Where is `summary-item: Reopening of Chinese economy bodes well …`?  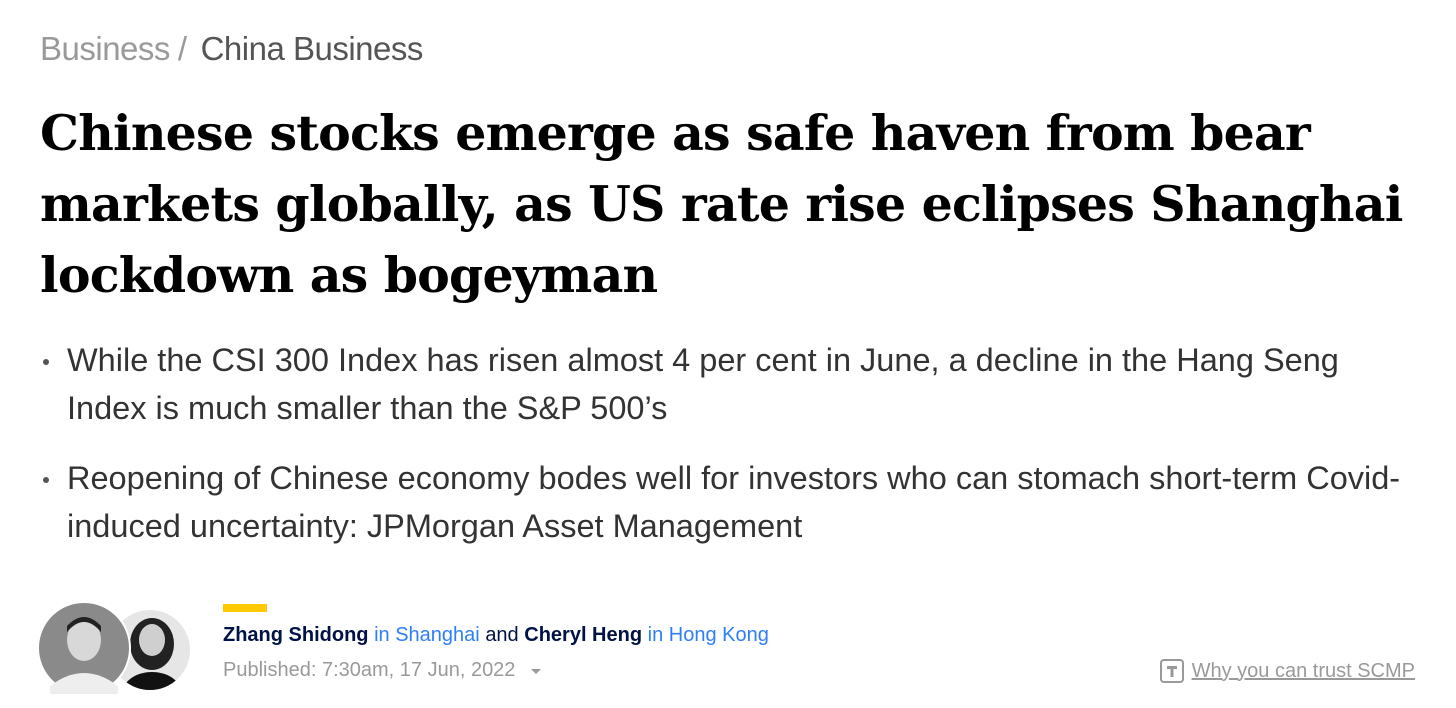 summary-item: Reopening of Chinese economy bodes well … is located at coordinates (730, 502).